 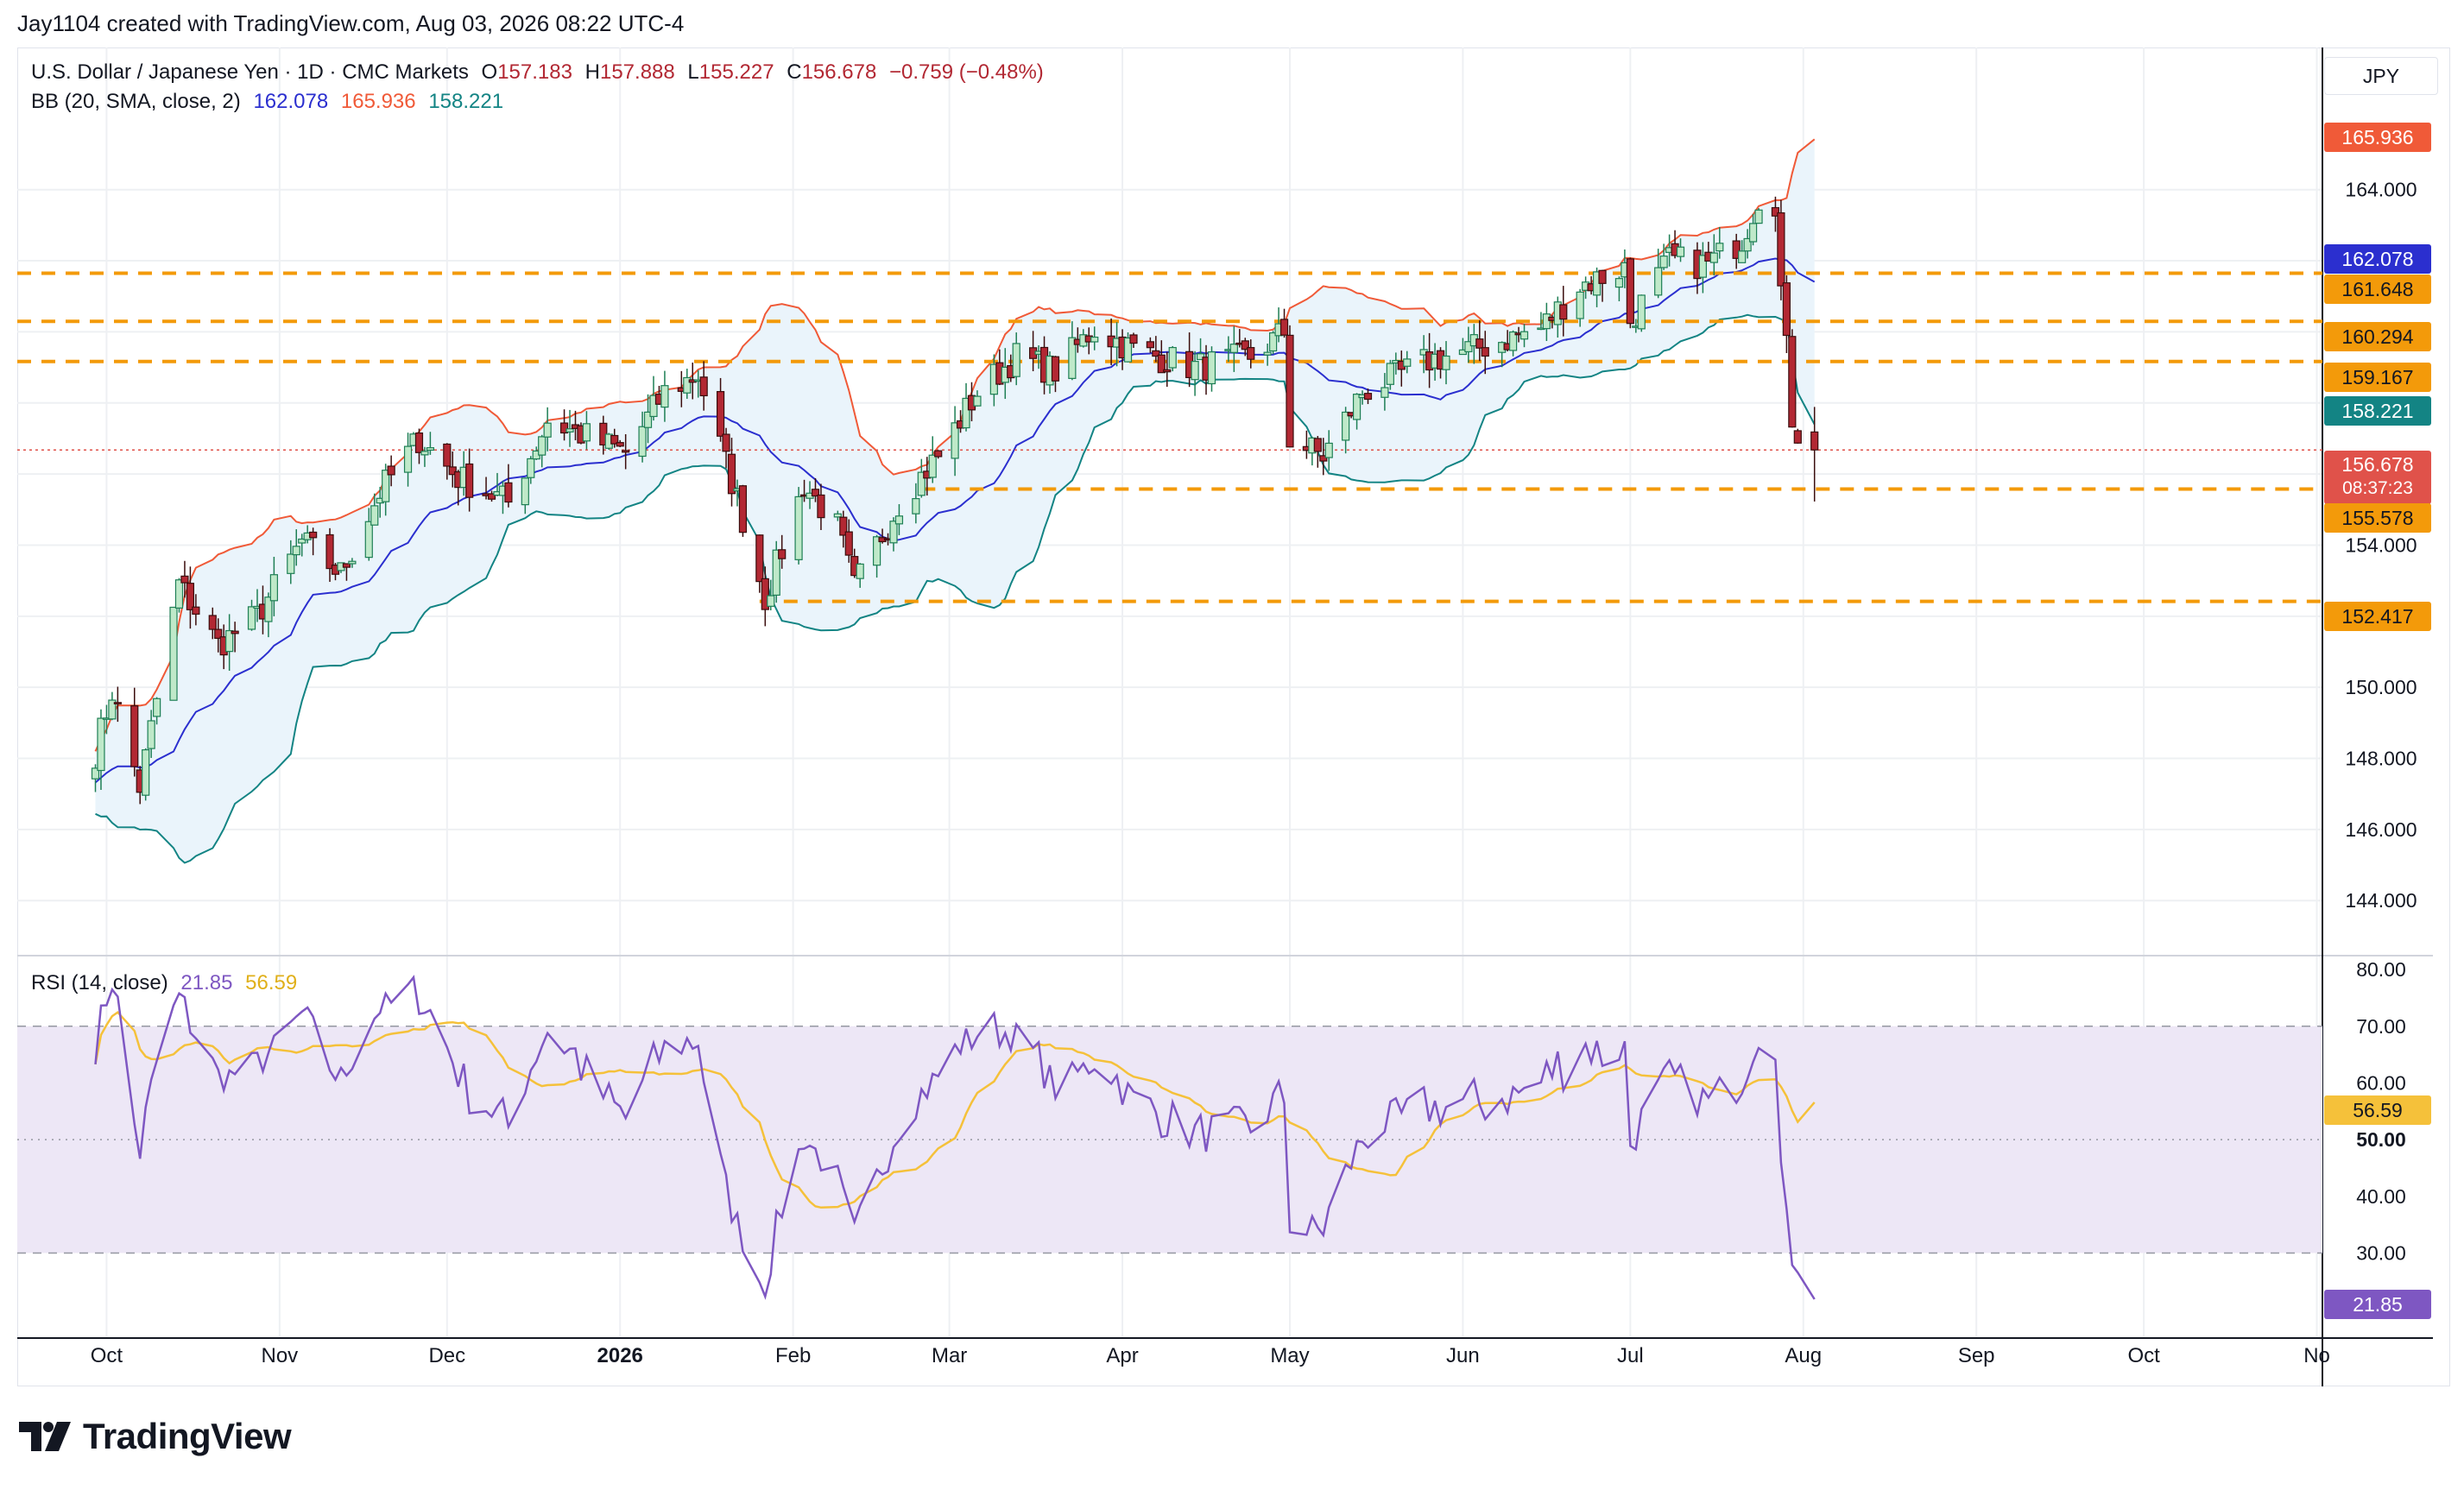 I want to click on last-price-value: 156.678, so click(x=2377, y=464).